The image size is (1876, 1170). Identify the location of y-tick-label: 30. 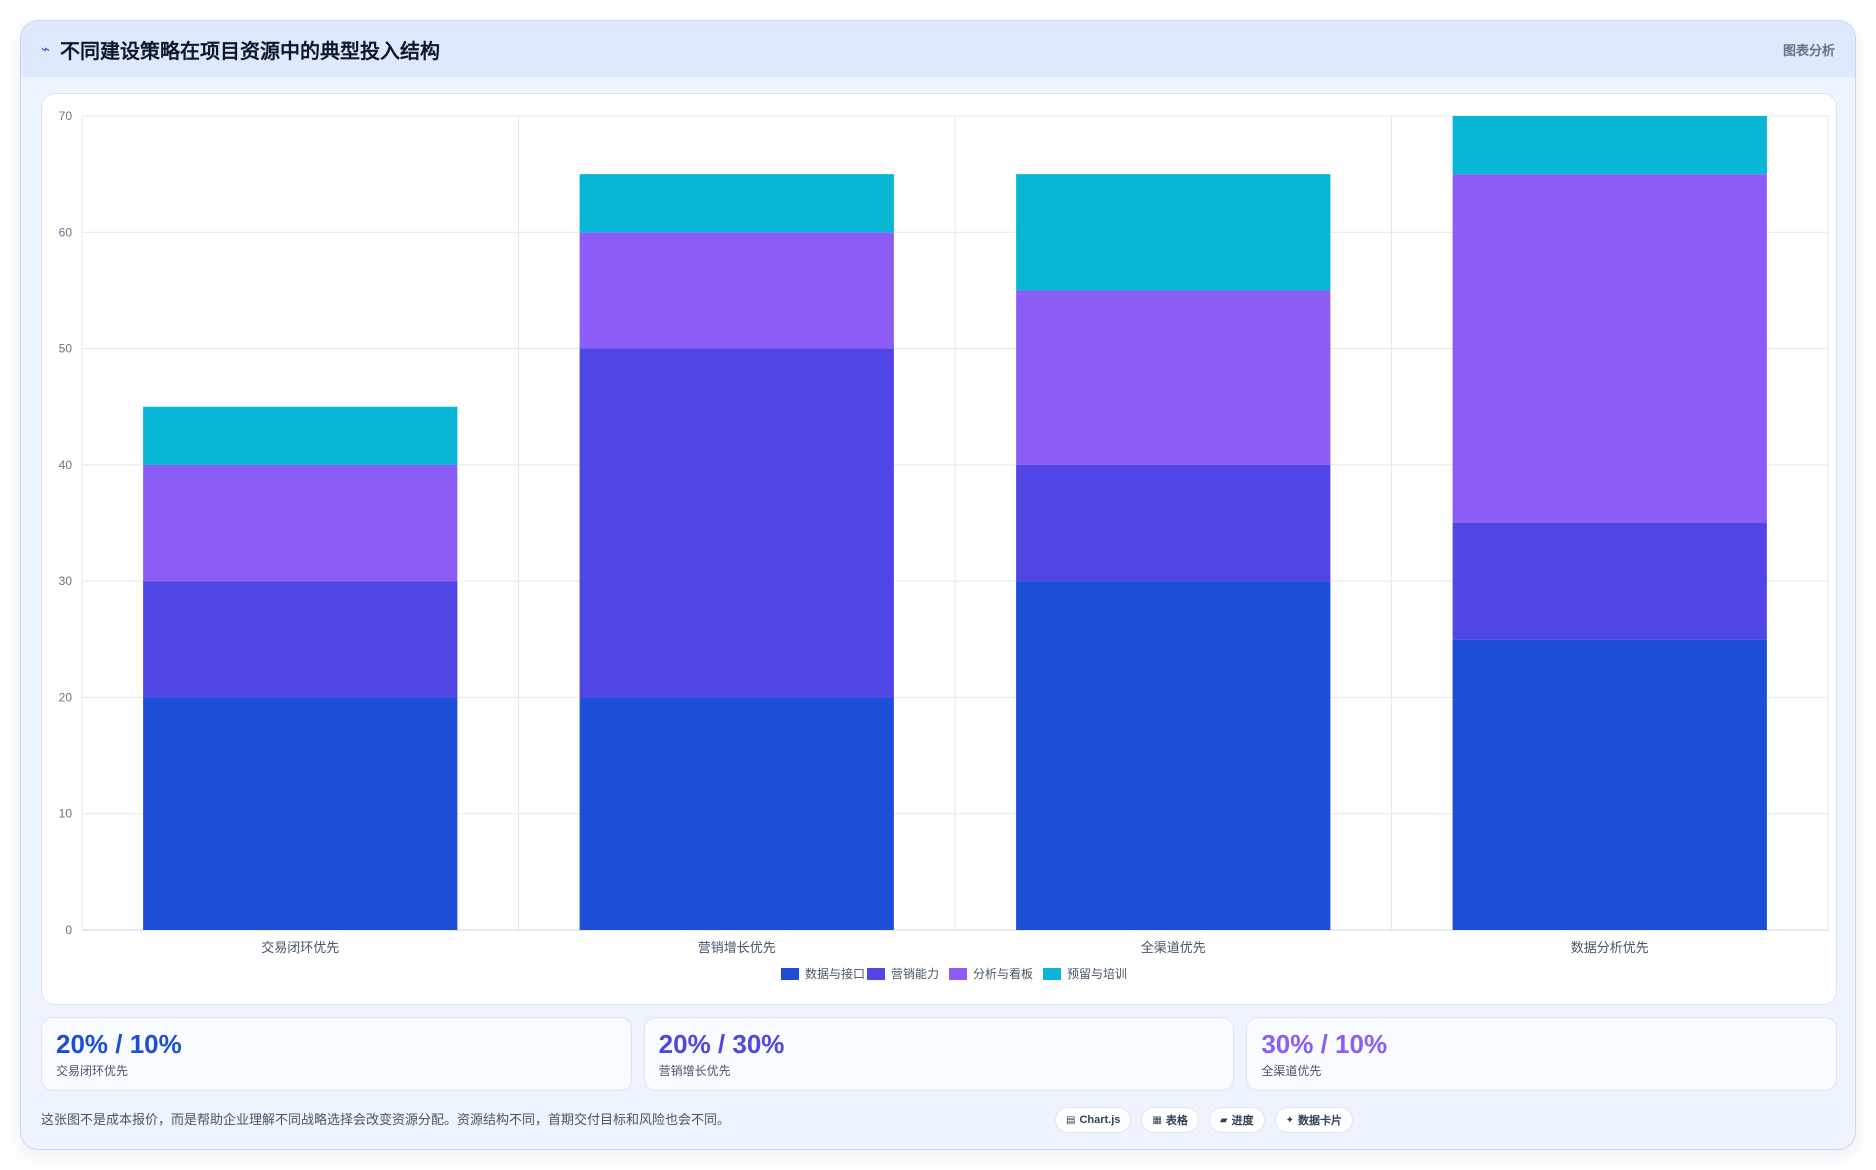
(66, 581).